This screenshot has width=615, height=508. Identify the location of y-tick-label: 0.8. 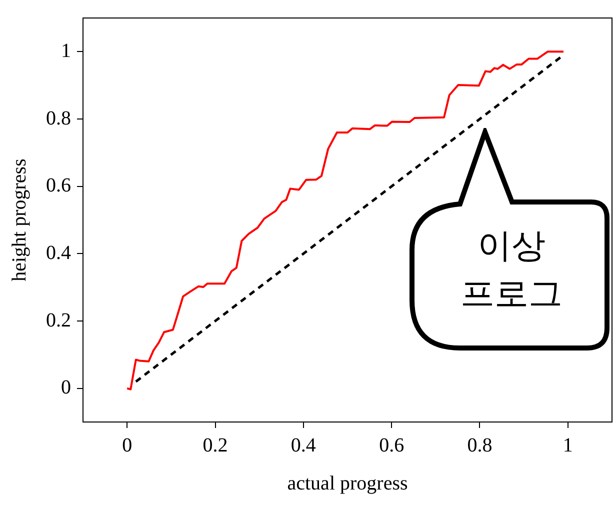
(58, 118).